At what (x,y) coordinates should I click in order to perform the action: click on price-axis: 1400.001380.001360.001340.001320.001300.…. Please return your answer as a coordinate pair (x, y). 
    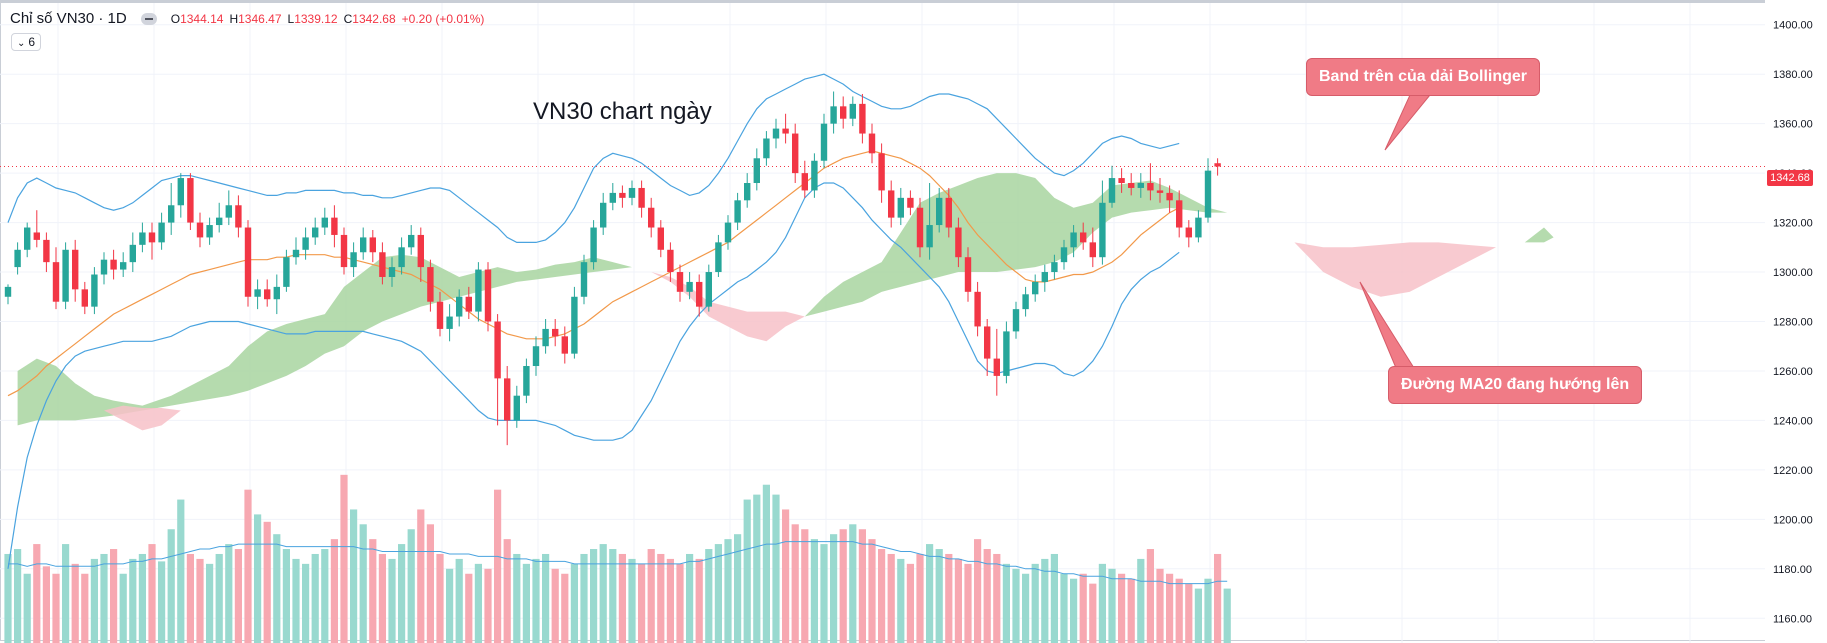
    Looking at the image, I should click on (1796, 321).